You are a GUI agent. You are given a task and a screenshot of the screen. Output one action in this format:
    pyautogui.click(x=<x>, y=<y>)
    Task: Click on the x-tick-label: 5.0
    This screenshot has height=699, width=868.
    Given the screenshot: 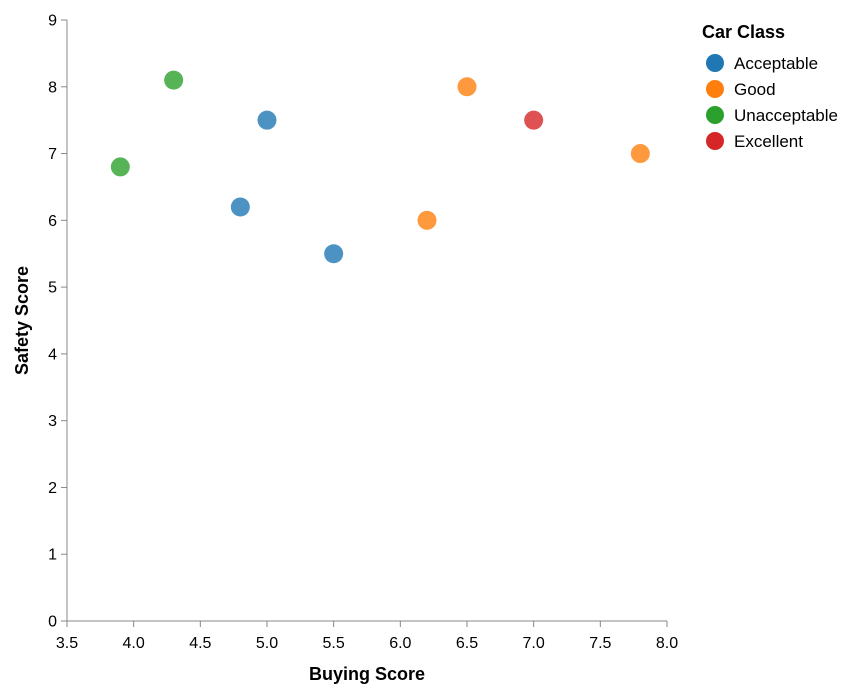 What is the action you would take?
    pyautogui.click(x=267, y=643)
    